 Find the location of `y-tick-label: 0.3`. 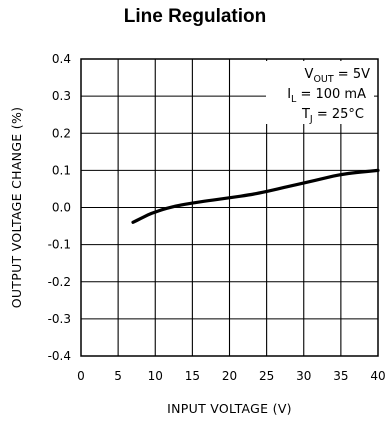

y-tick-label: 0.3 is located at coordinates (61, 96).